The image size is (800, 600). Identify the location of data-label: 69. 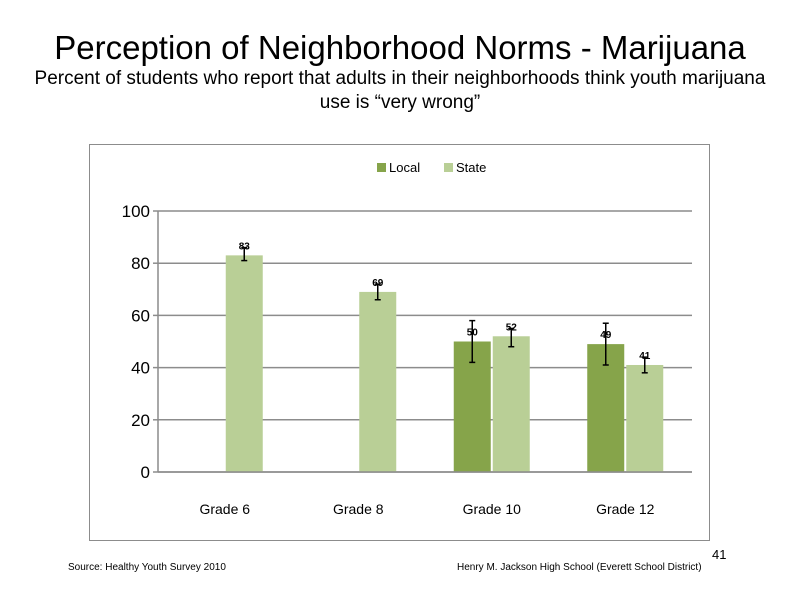
(378, 283).